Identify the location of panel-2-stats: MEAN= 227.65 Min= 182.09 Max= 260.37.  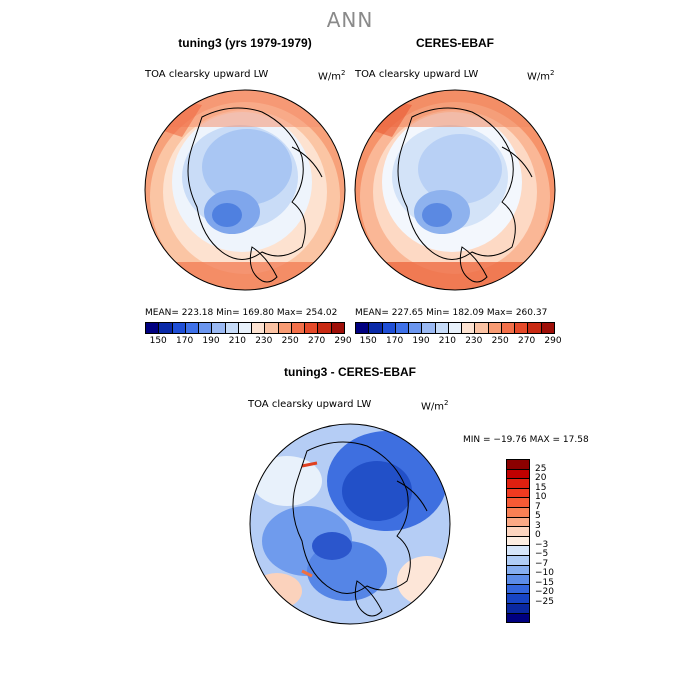
(451, 313).